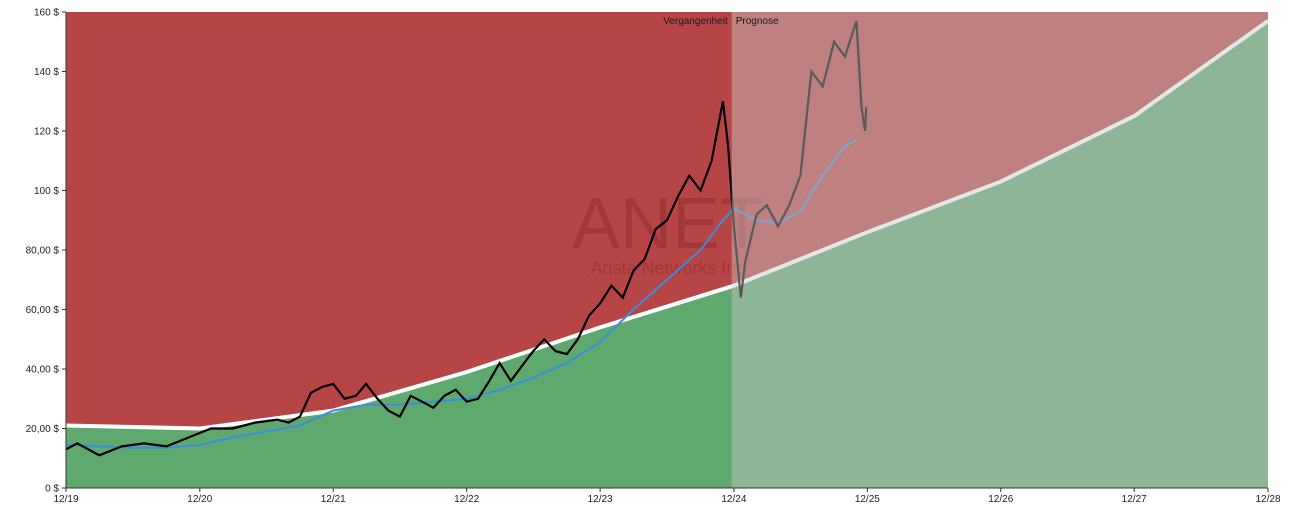 The image size is (1302, 510). Describe the element at coordinates (65, 499) in the screenshot. I see `x-tick-label: 12/19` at that location.